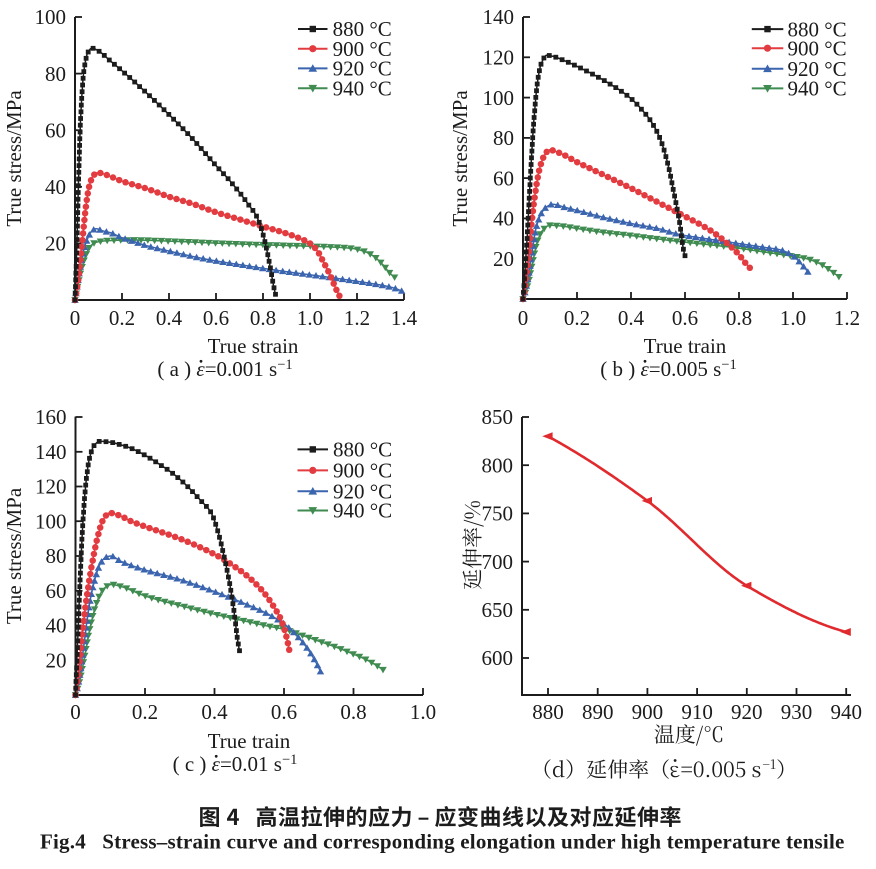 This screenshot has width=876, height=869. Describe the element at coordinates (498, 658) in the screenshot. I see `svg-text: 600` at that location.